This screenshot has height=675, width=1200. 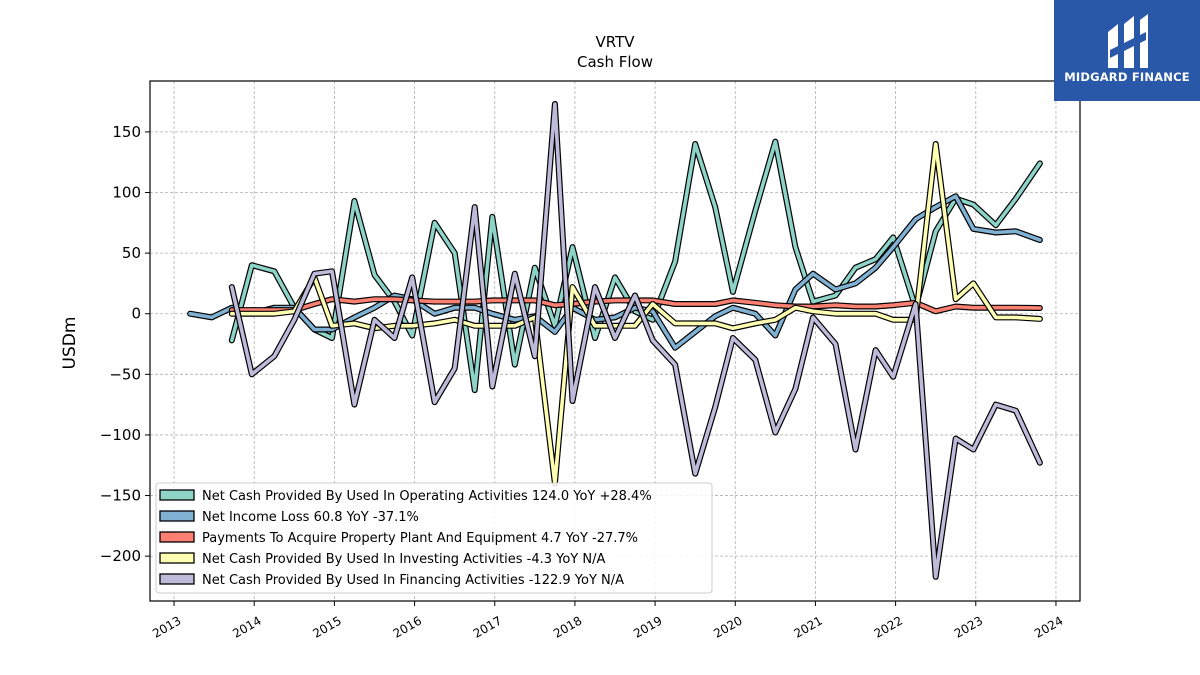 What do you see at coordinates (126, 193) in the screenshot?
I see `y-tick-label: 100` at bounding box center [126, 193].